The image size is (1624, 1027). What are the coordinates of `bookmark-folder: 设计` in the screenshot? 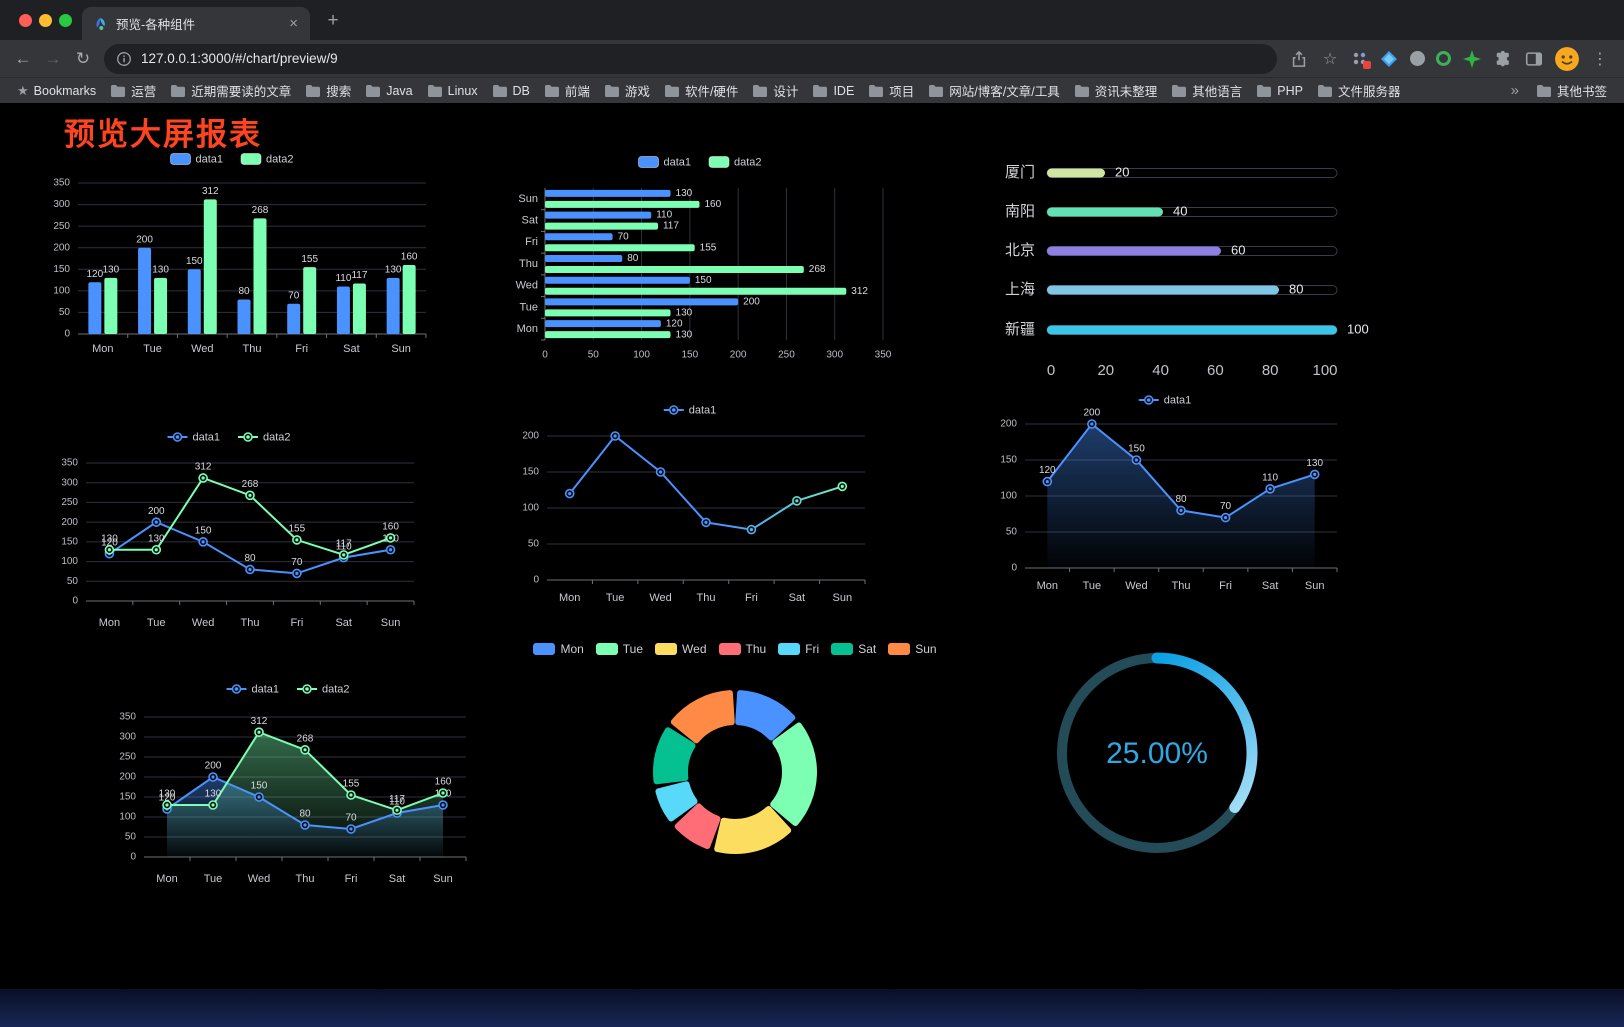 It's located at (775, 90).